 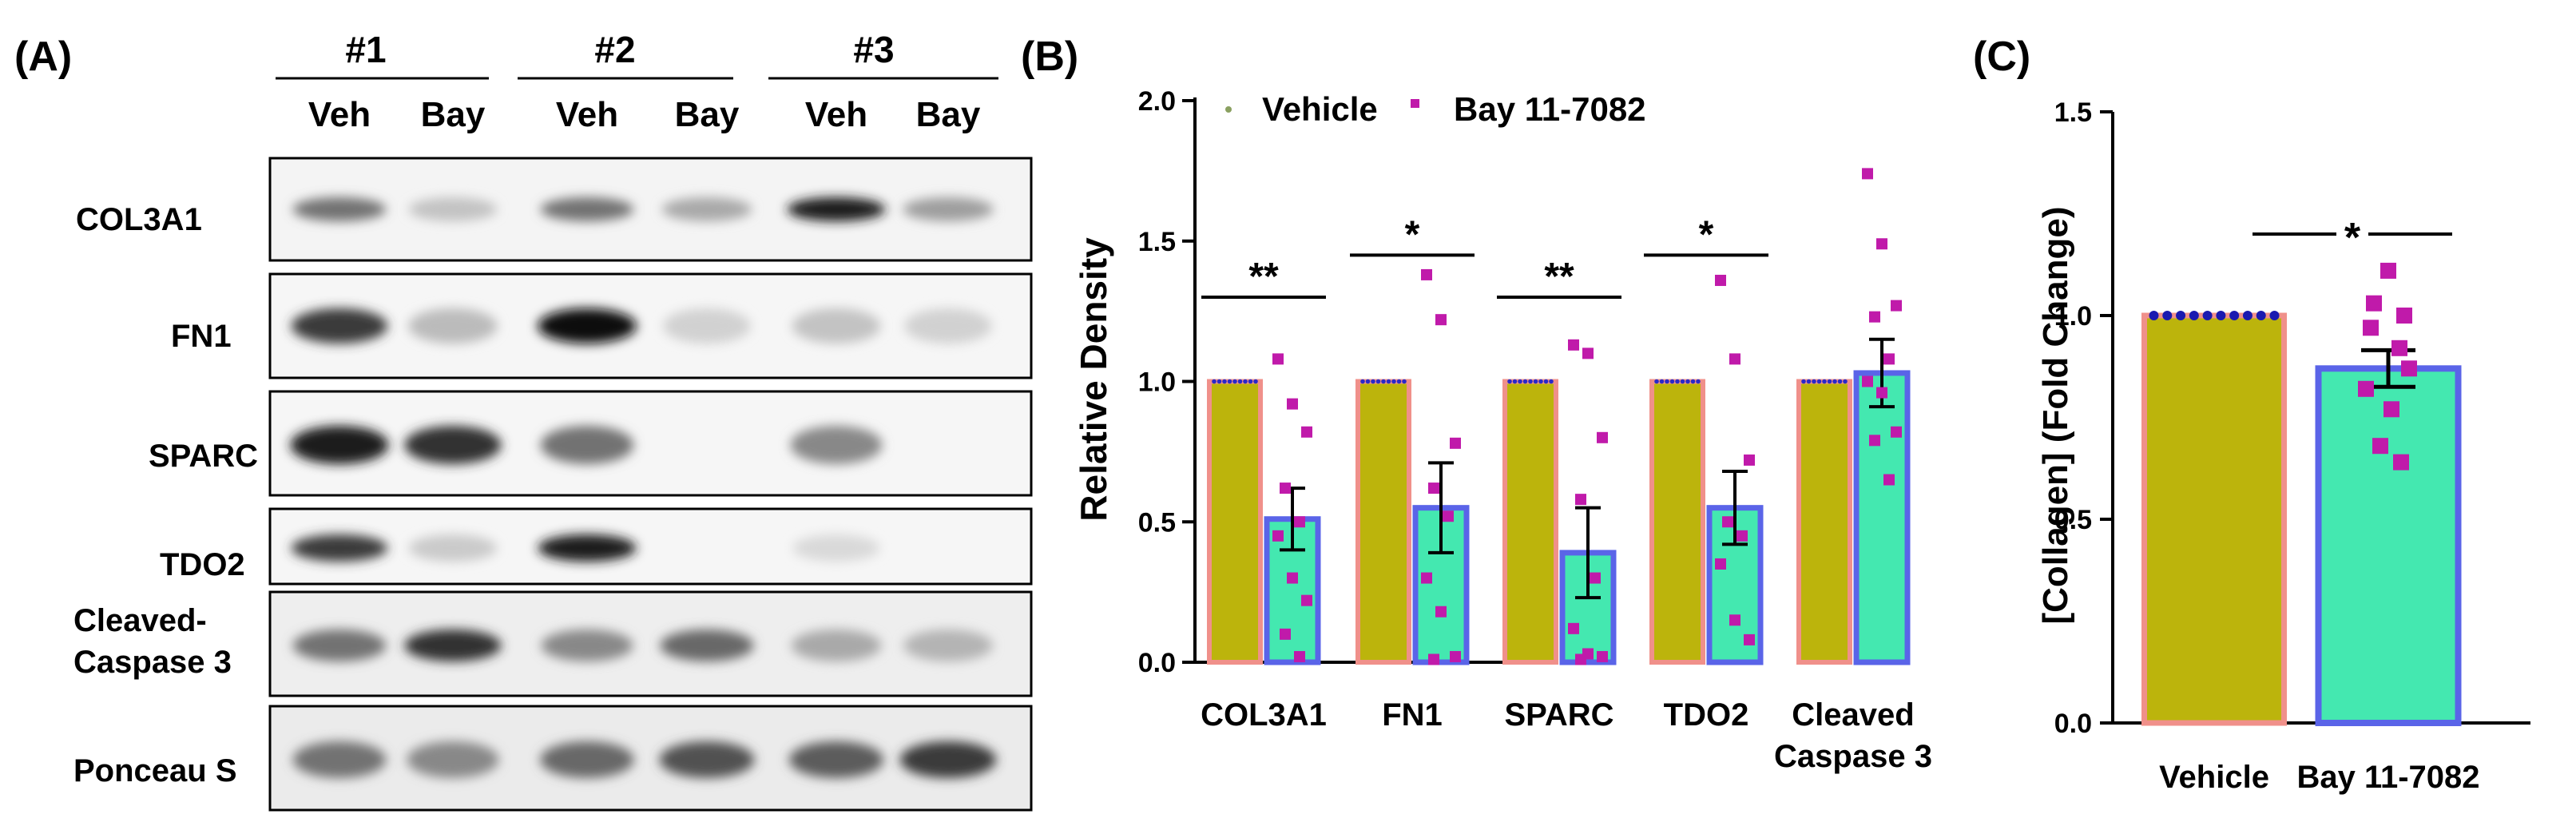 I want to click on blot-label: Ponceau S, so click(x=155, y=770).